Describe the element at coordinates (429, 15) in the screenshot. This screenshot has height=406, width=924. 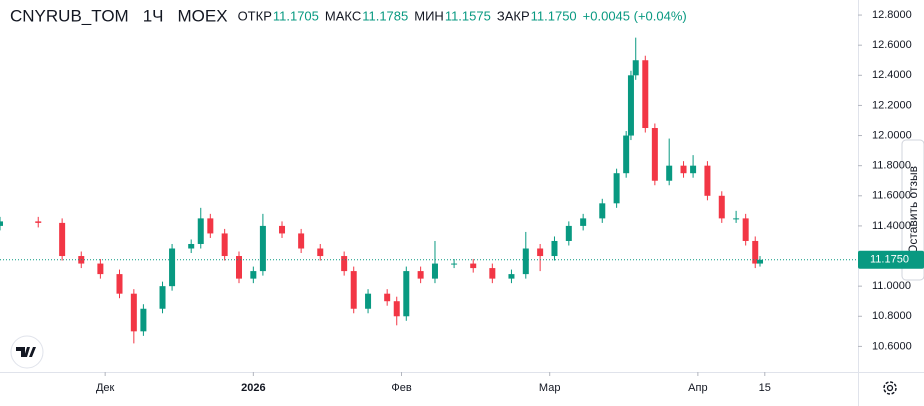
I see `legend-low-label: МИН` at that location.